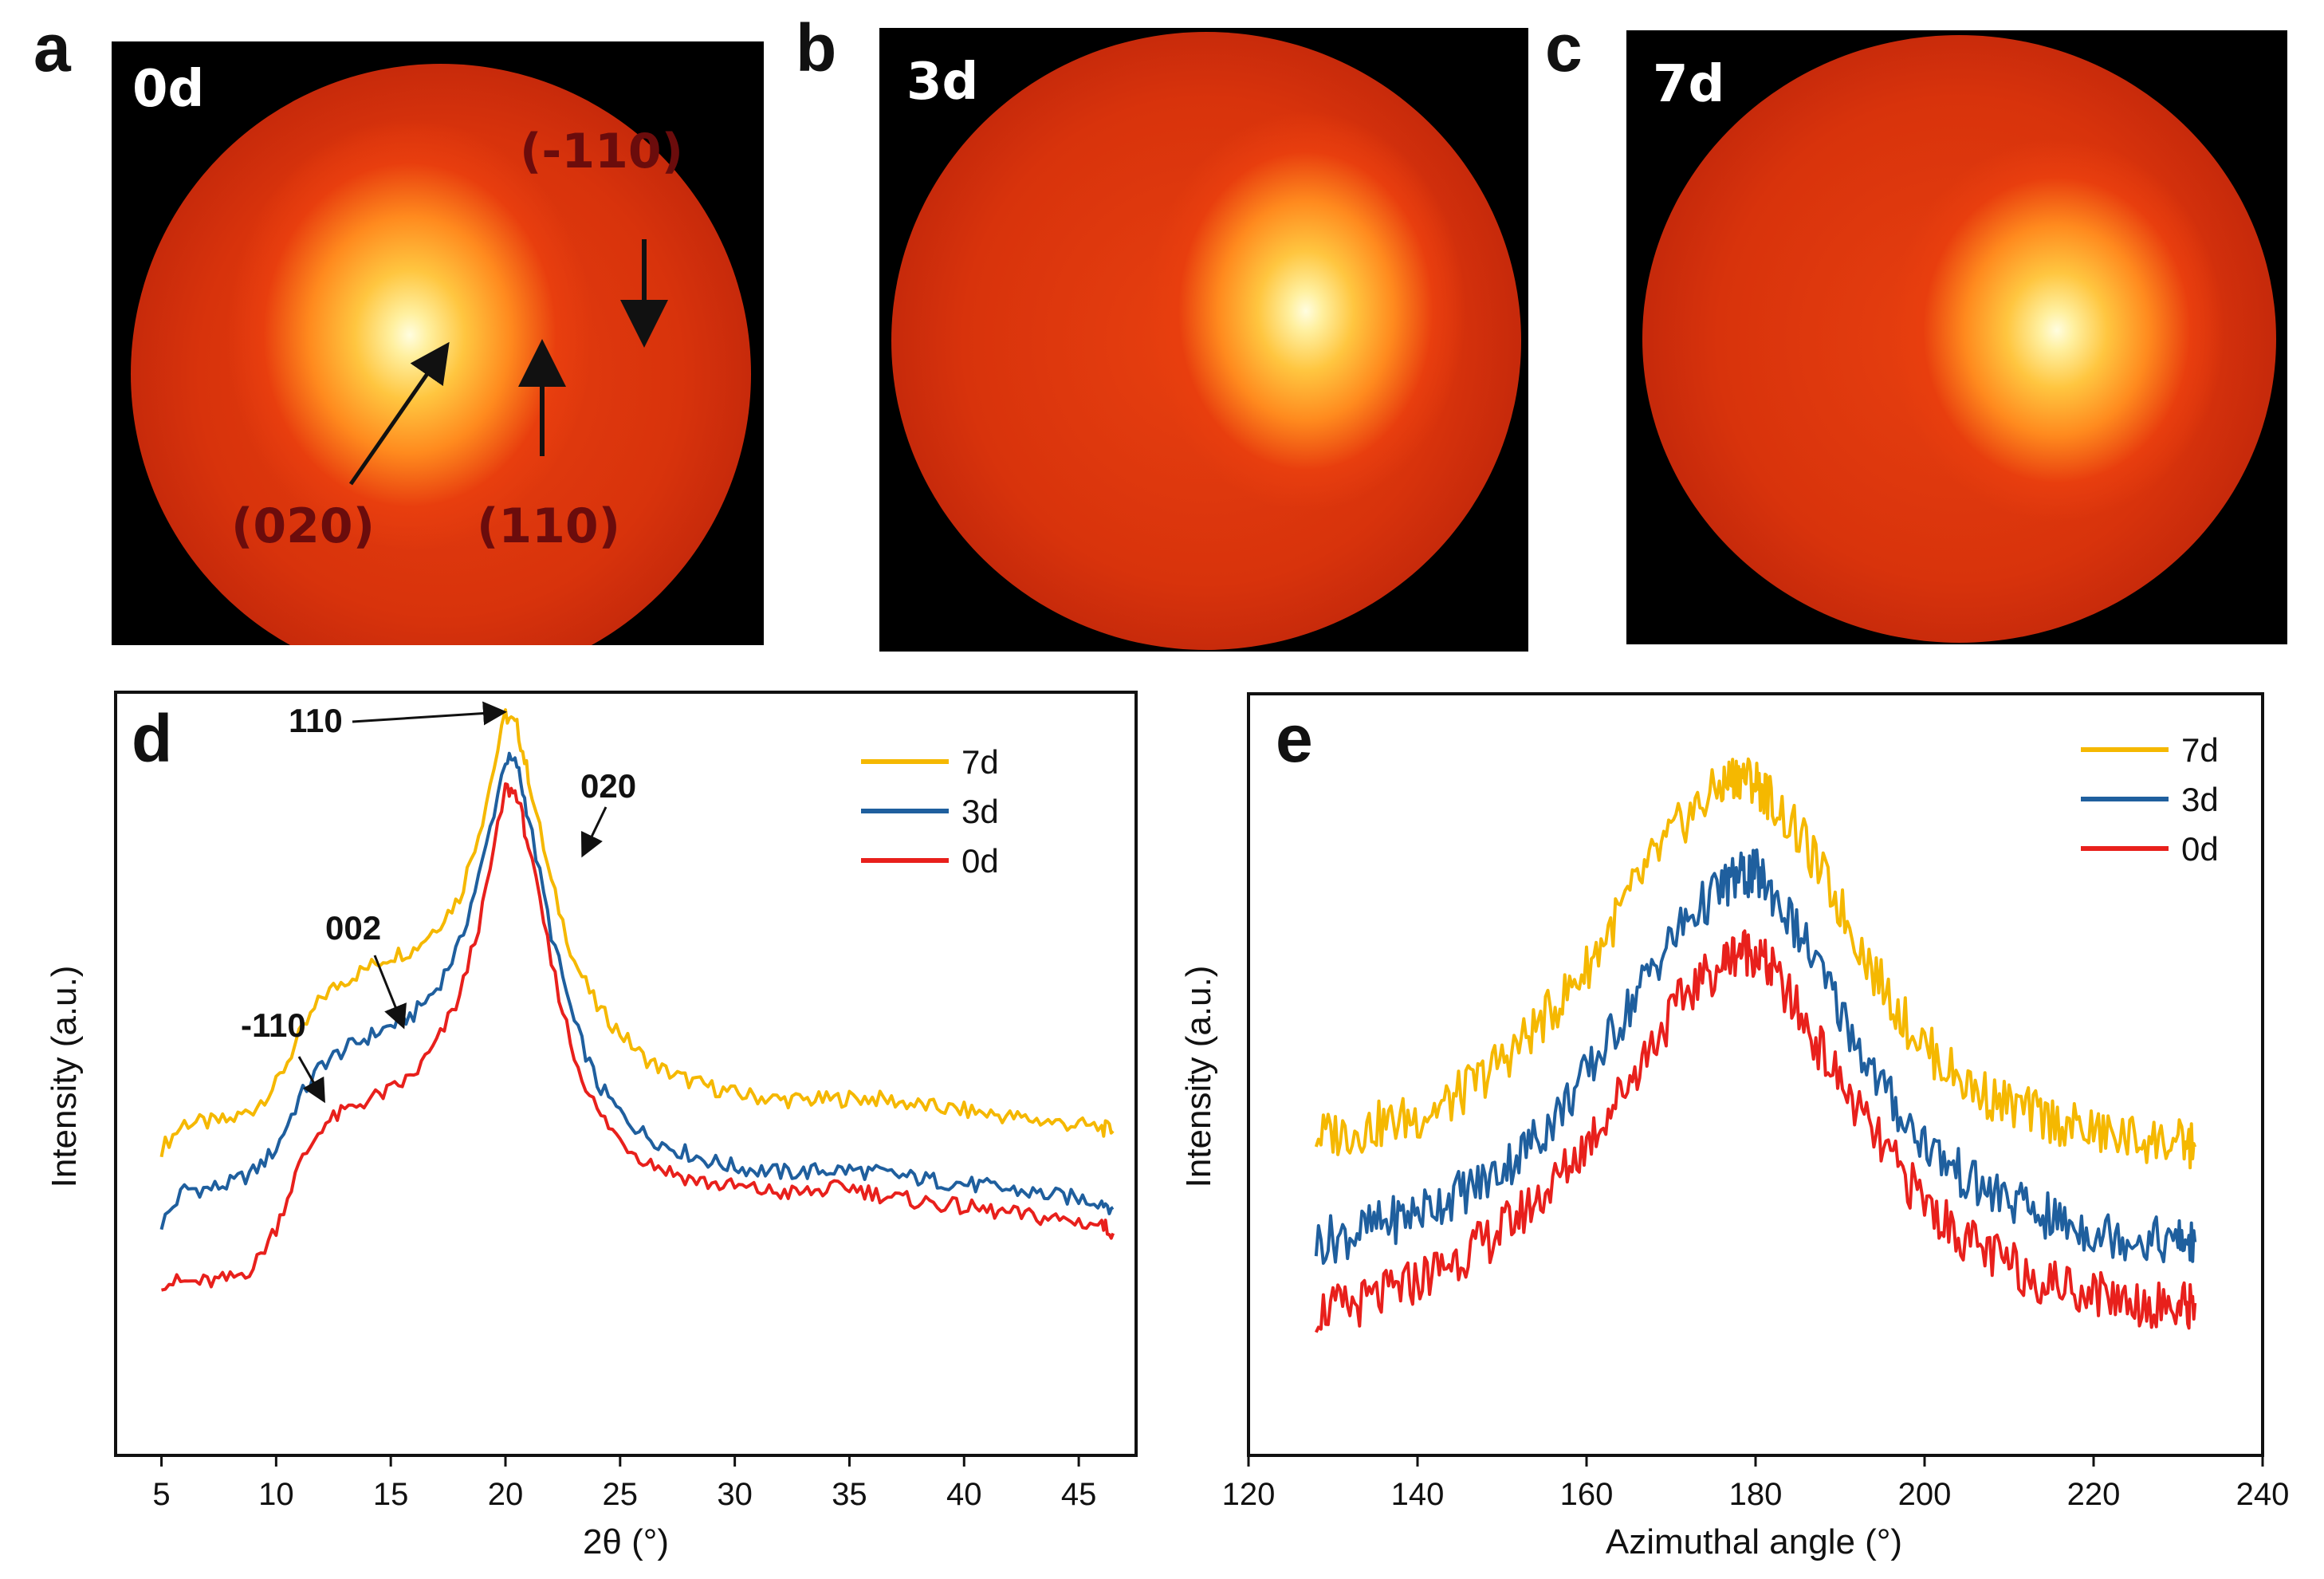 The height and width of the screenshot is (1579, 2324). What do you see at coordinates (1925, 1494) in the screenshot?
I see `x-tick-label: 200` at bounding box center [1925, 1494].